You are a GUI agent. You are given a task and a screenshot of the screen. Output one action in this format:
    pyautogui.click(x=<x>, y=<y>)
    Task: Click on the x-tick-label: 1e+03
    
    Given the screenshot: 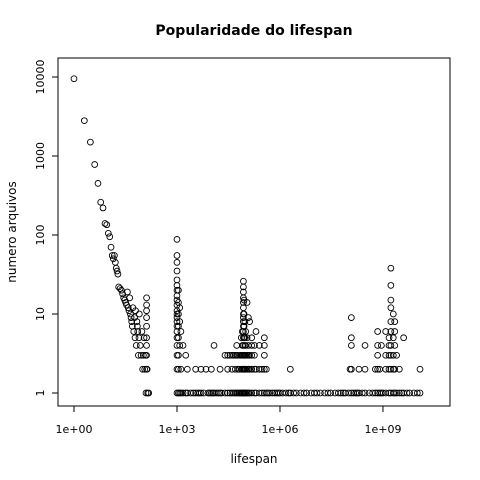 What is the action you would take?
    pyautogui.click(x=176, y=429)
    